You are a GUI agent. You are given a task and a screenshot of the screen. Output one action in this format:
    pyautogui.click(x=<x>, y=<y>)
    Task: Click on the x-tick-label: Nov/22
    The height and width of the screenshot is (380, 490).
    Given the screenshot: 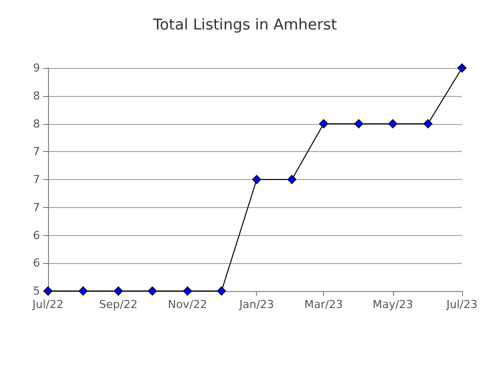 What is the action you would take?
    pyautogui.click(x=188, y=304)
    